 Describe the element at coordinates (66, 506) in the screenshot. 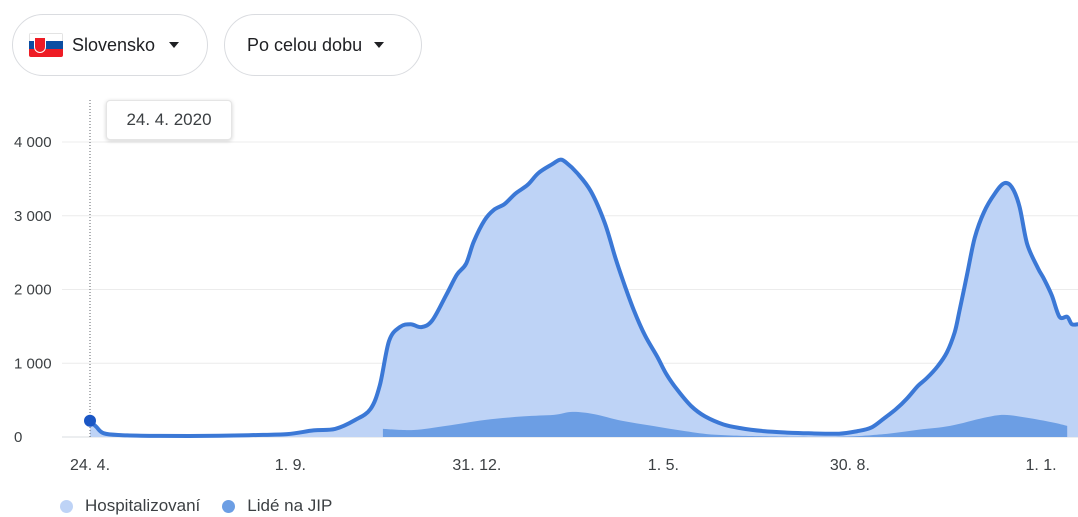

I see `legend-swatch-hospitalized` at that location.